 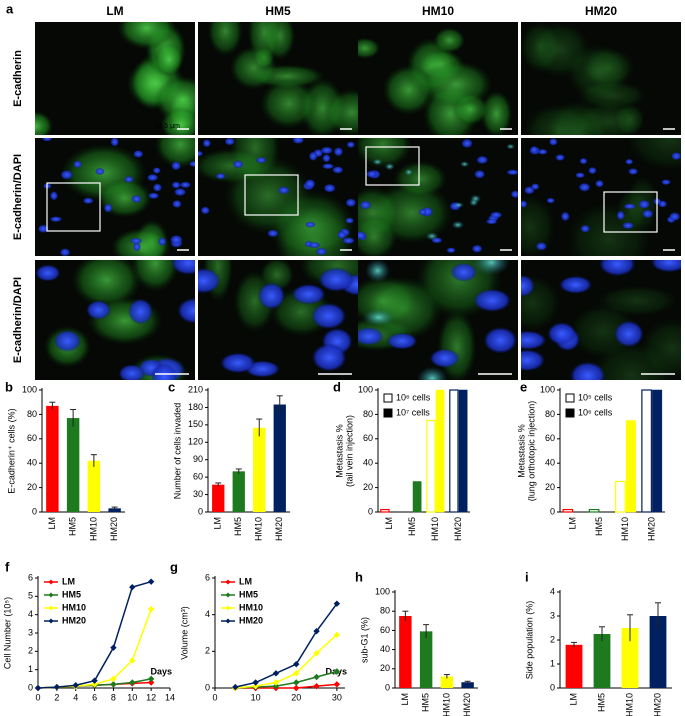 What do you see at coordinates (550, 463) in the screenshot?
I see `y-tick-label: 40` at bounding box center [550, 463].